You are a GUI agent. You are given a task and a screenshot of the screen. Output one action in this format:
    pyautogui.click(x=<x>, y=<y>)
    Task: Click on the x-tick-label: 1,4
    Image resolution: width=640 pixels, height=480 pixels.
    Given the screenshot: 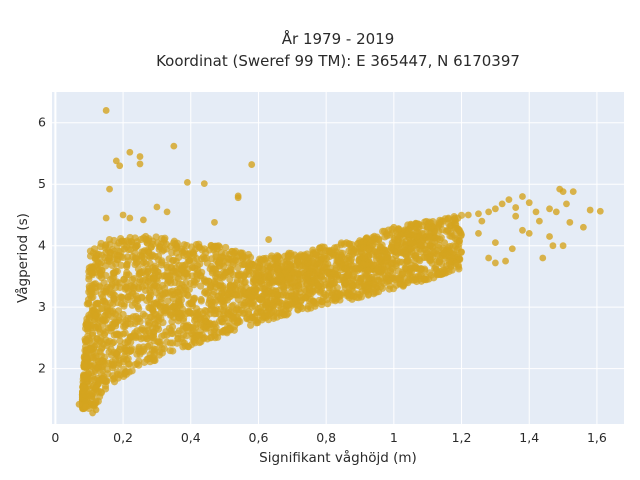 What is the action you would take?
    pyautogui.click(x=529, y=437)
    